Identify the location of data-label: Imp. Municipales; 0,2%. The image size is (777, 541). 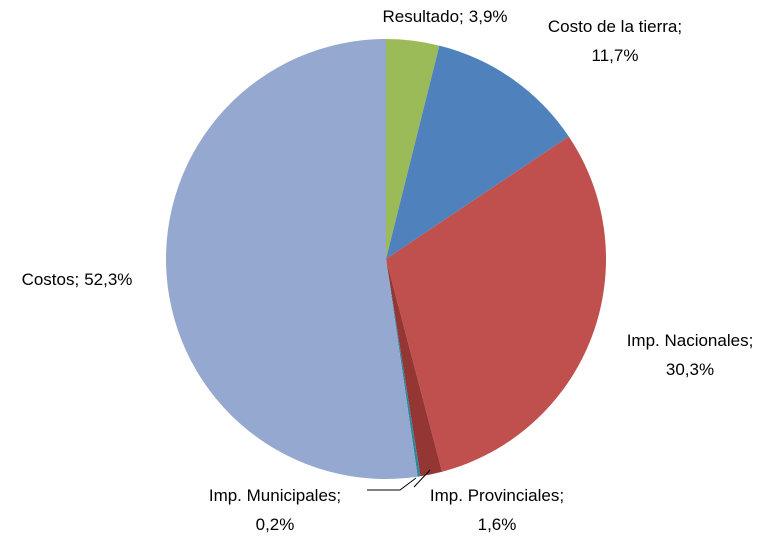
(275, 510).